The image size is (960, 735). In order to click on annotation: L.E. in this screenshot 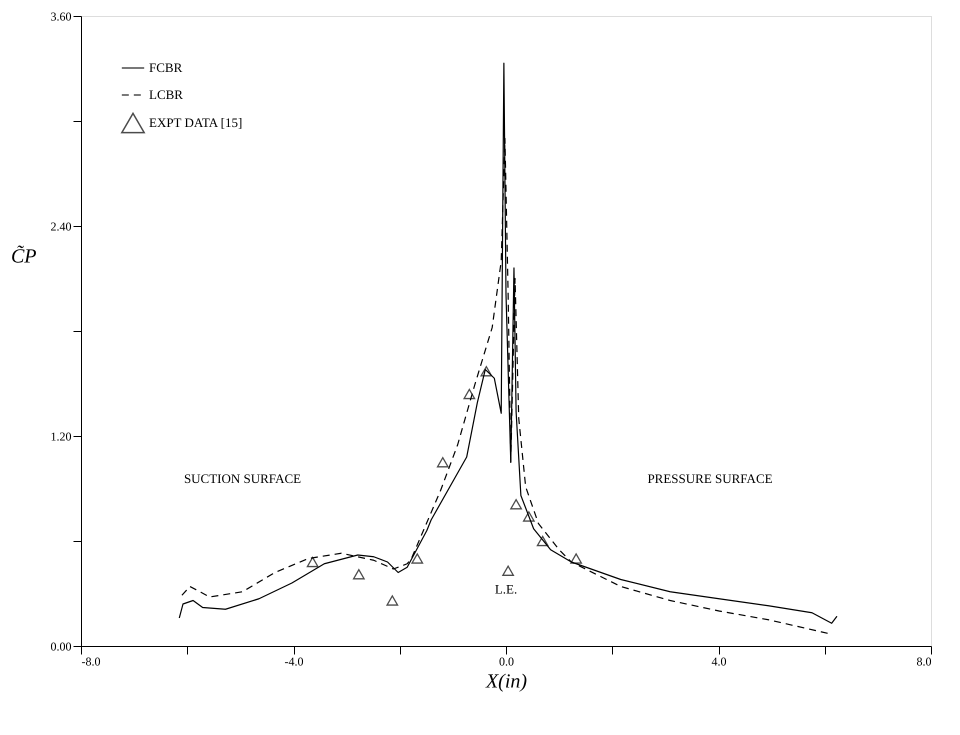, I will do `click(506, 588)`.